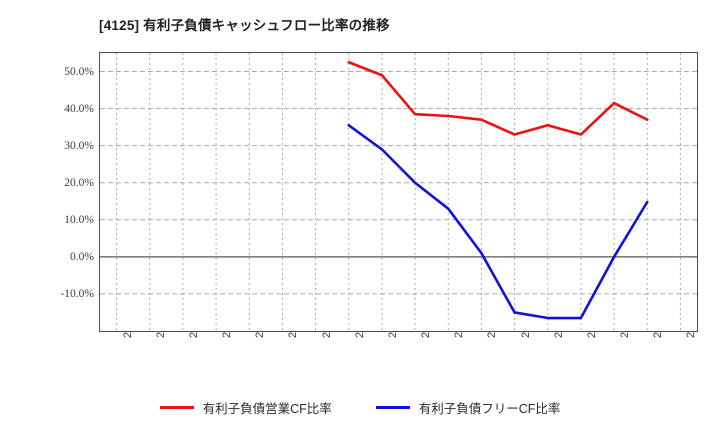 The height and width of the screenshot is (440, 720). I want to click on y-axis-tick-label: -10.0%, so click(77, 293).